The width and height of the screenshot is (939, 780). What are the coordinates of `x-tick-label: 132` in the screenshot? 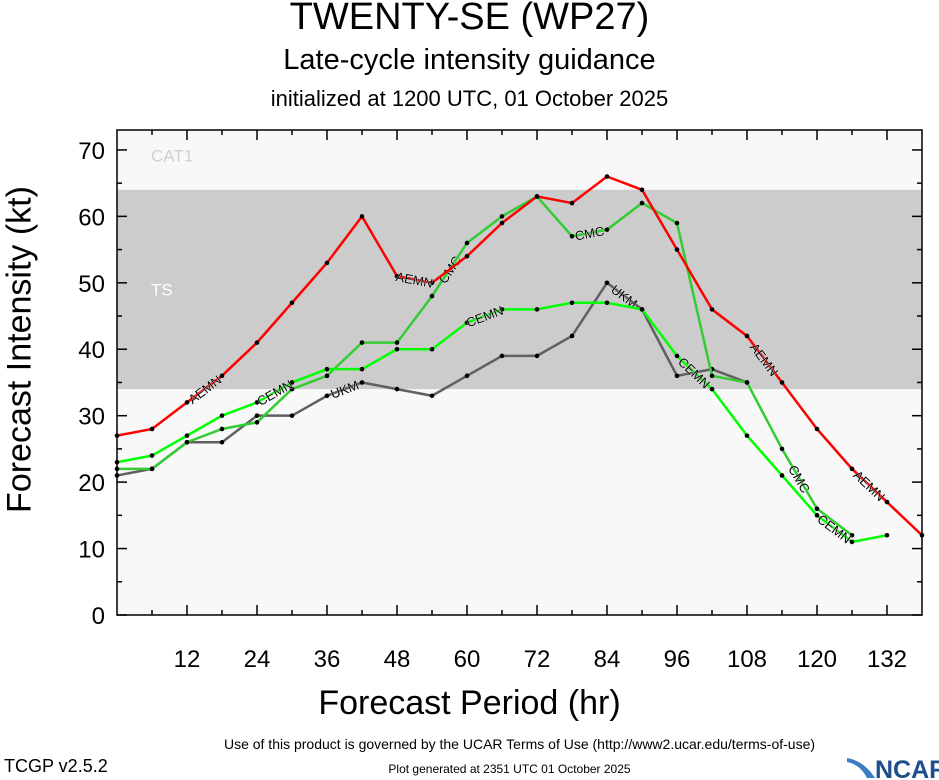 It's located at (887, 659).